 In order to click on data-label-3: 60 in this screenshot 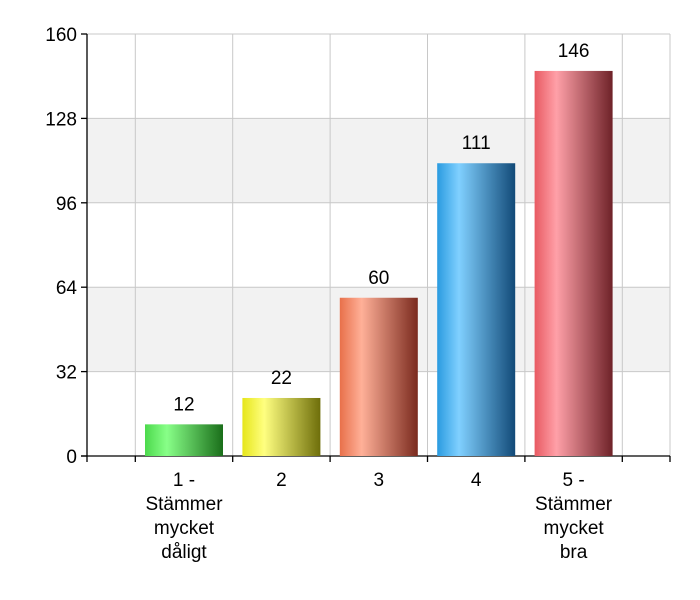, I will do `click(378, 278)`.